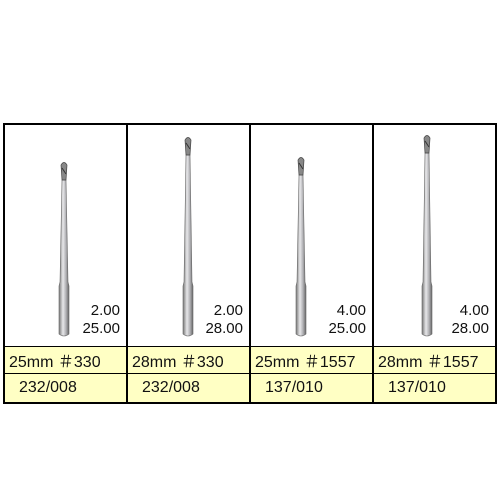 This screenshot has width=500, height=500. I want to click on product-image: 2.00 25.00, so click(65, 235).